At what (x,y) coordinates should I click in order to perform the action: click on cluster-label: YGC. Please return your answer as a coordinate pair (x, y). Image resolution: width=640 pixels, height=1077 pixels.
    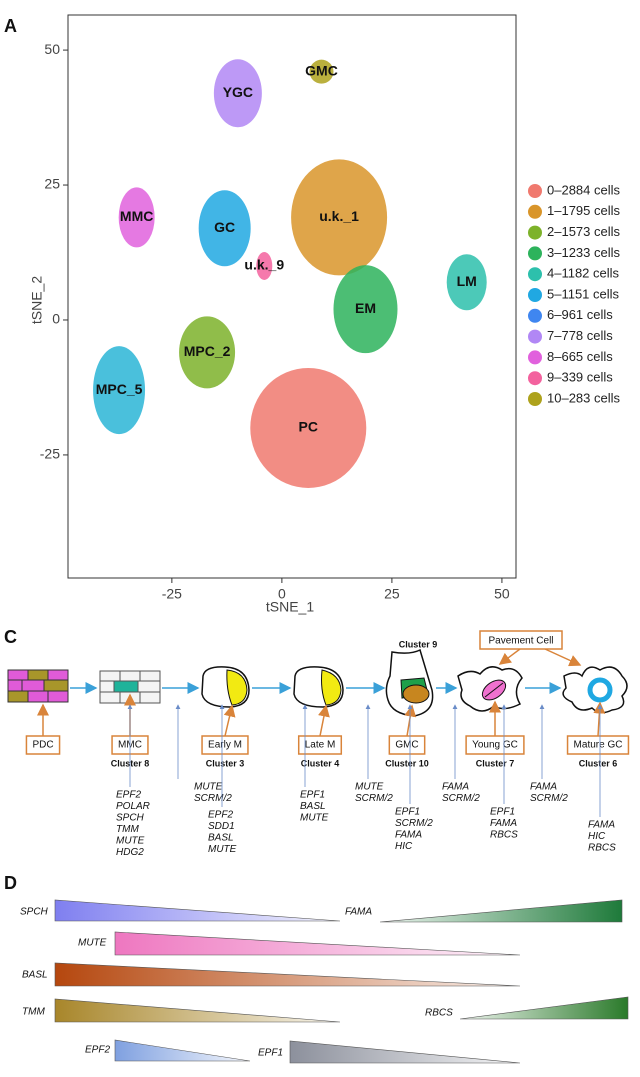
    Looking at the image, I should click on (238, 92).